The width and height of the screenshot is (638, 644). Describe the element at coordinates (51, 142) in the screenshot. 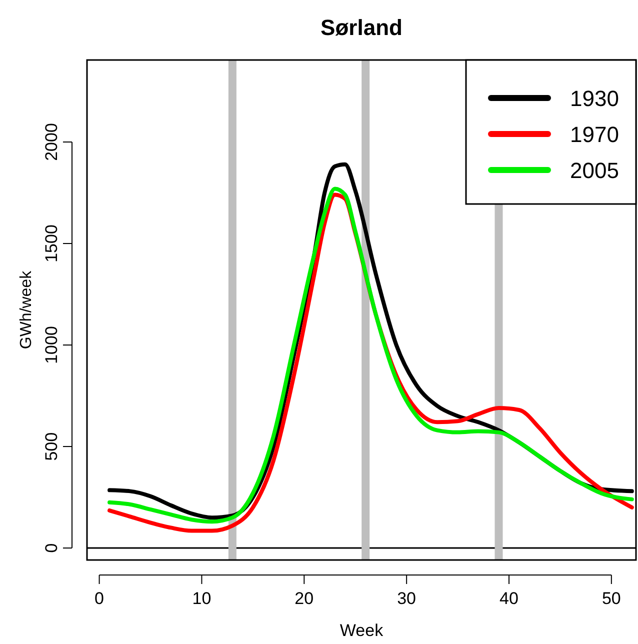

I see `y-tick-label: 2000` at that location.